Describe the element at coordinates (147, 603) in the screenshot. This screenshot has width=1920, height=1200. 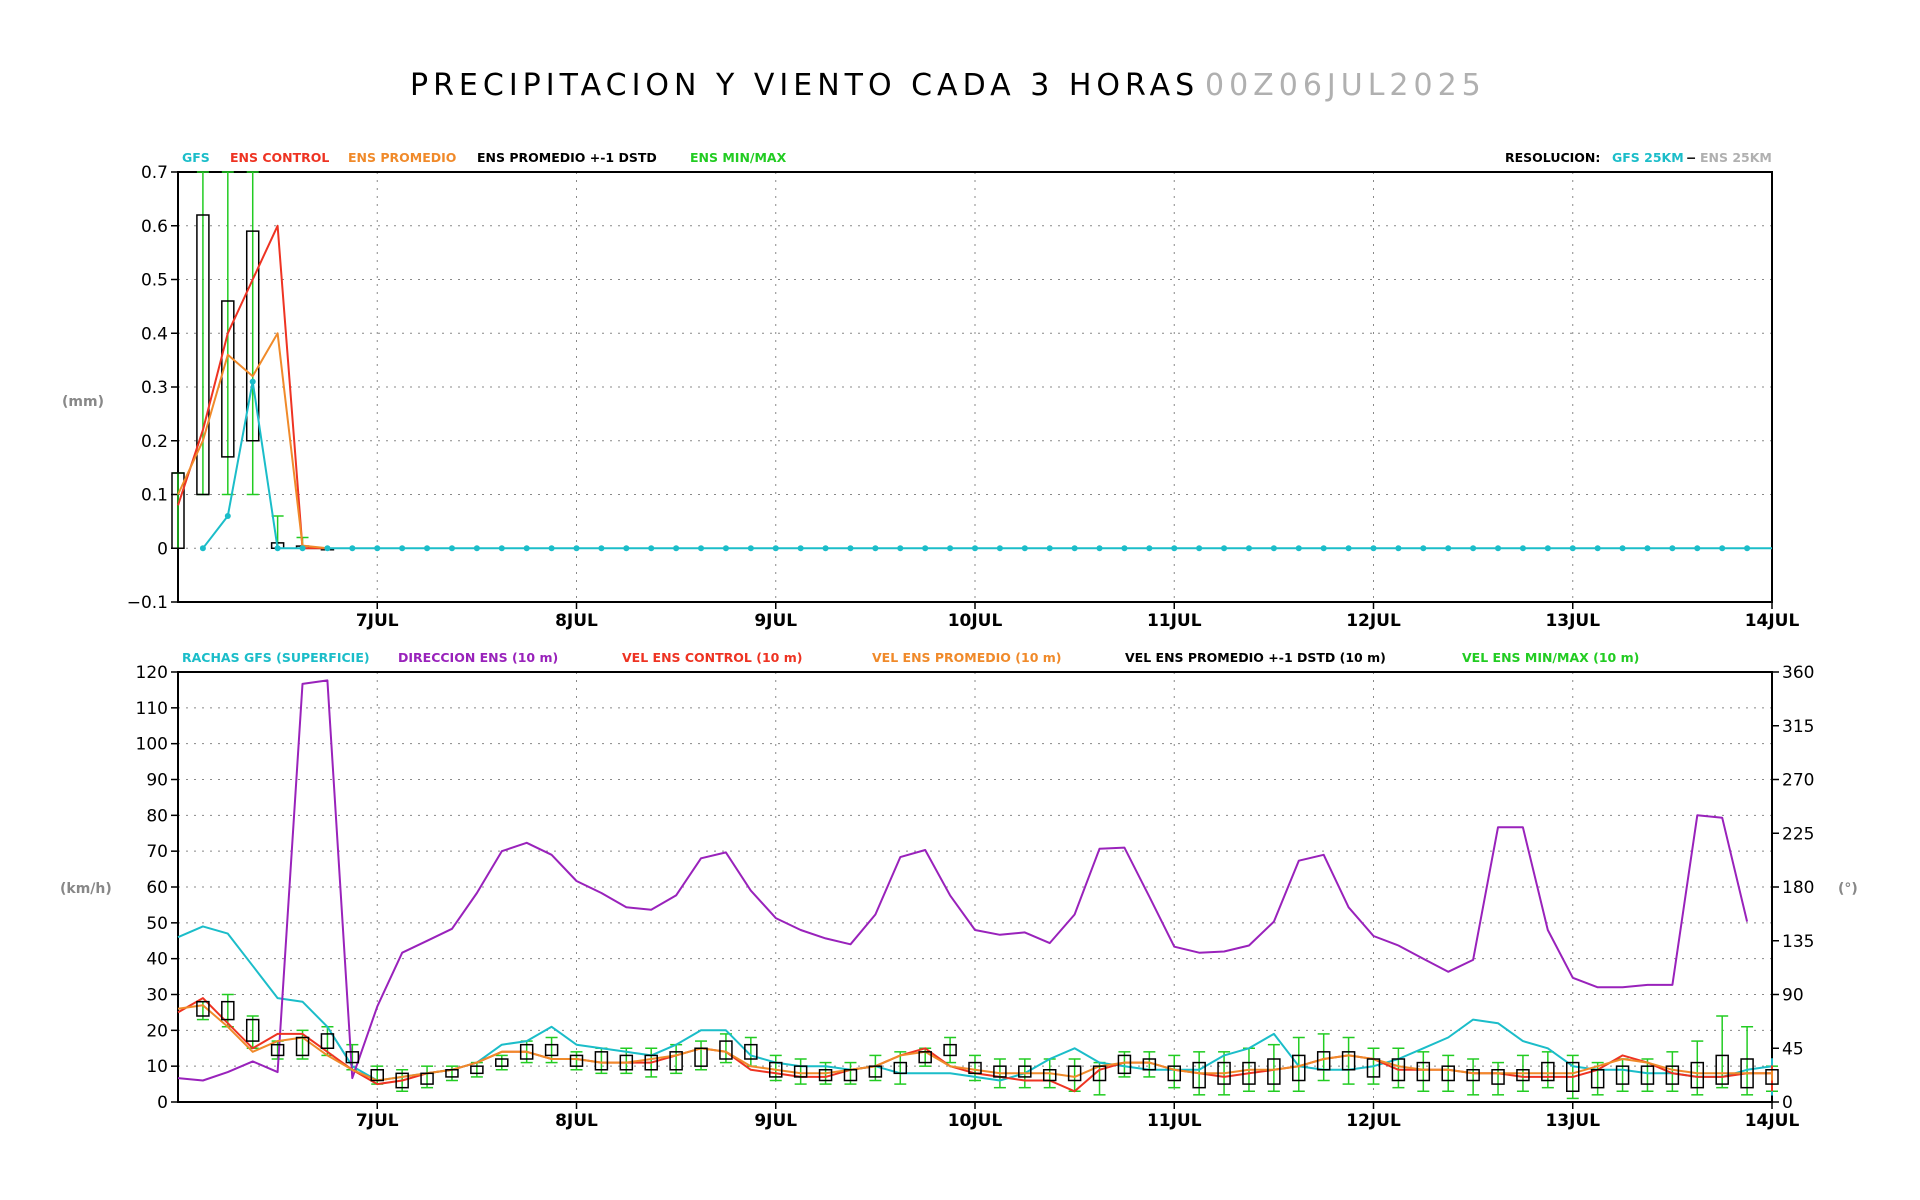
I see `precip-ytick-label: −0.1` at that location.